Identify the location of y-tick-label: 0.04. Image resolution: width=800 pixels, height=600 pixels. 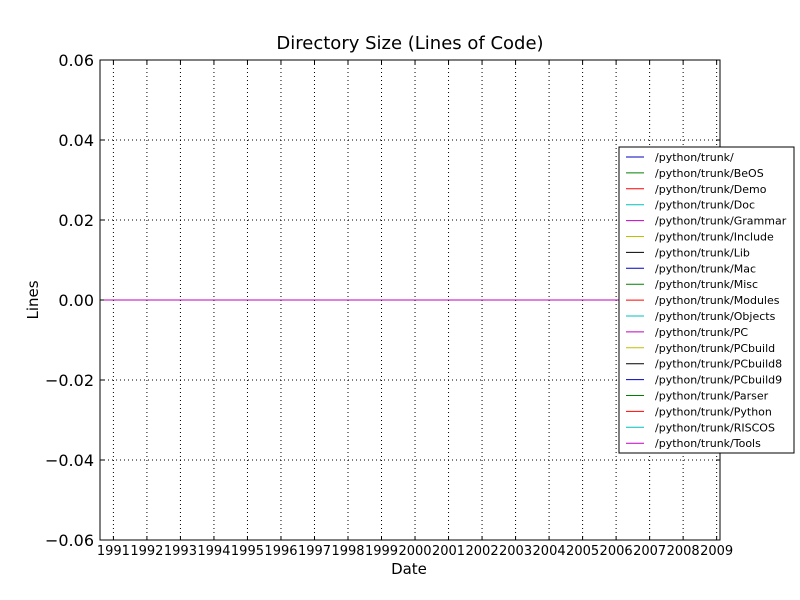
(76, 140).